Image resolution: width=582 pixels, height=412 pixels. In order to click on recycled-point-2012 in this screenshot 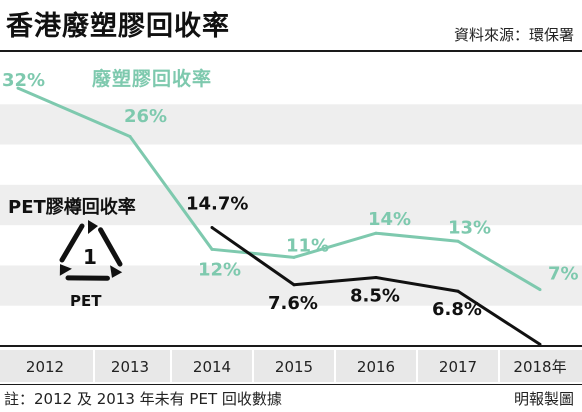, I will do `click(18, 88)`.